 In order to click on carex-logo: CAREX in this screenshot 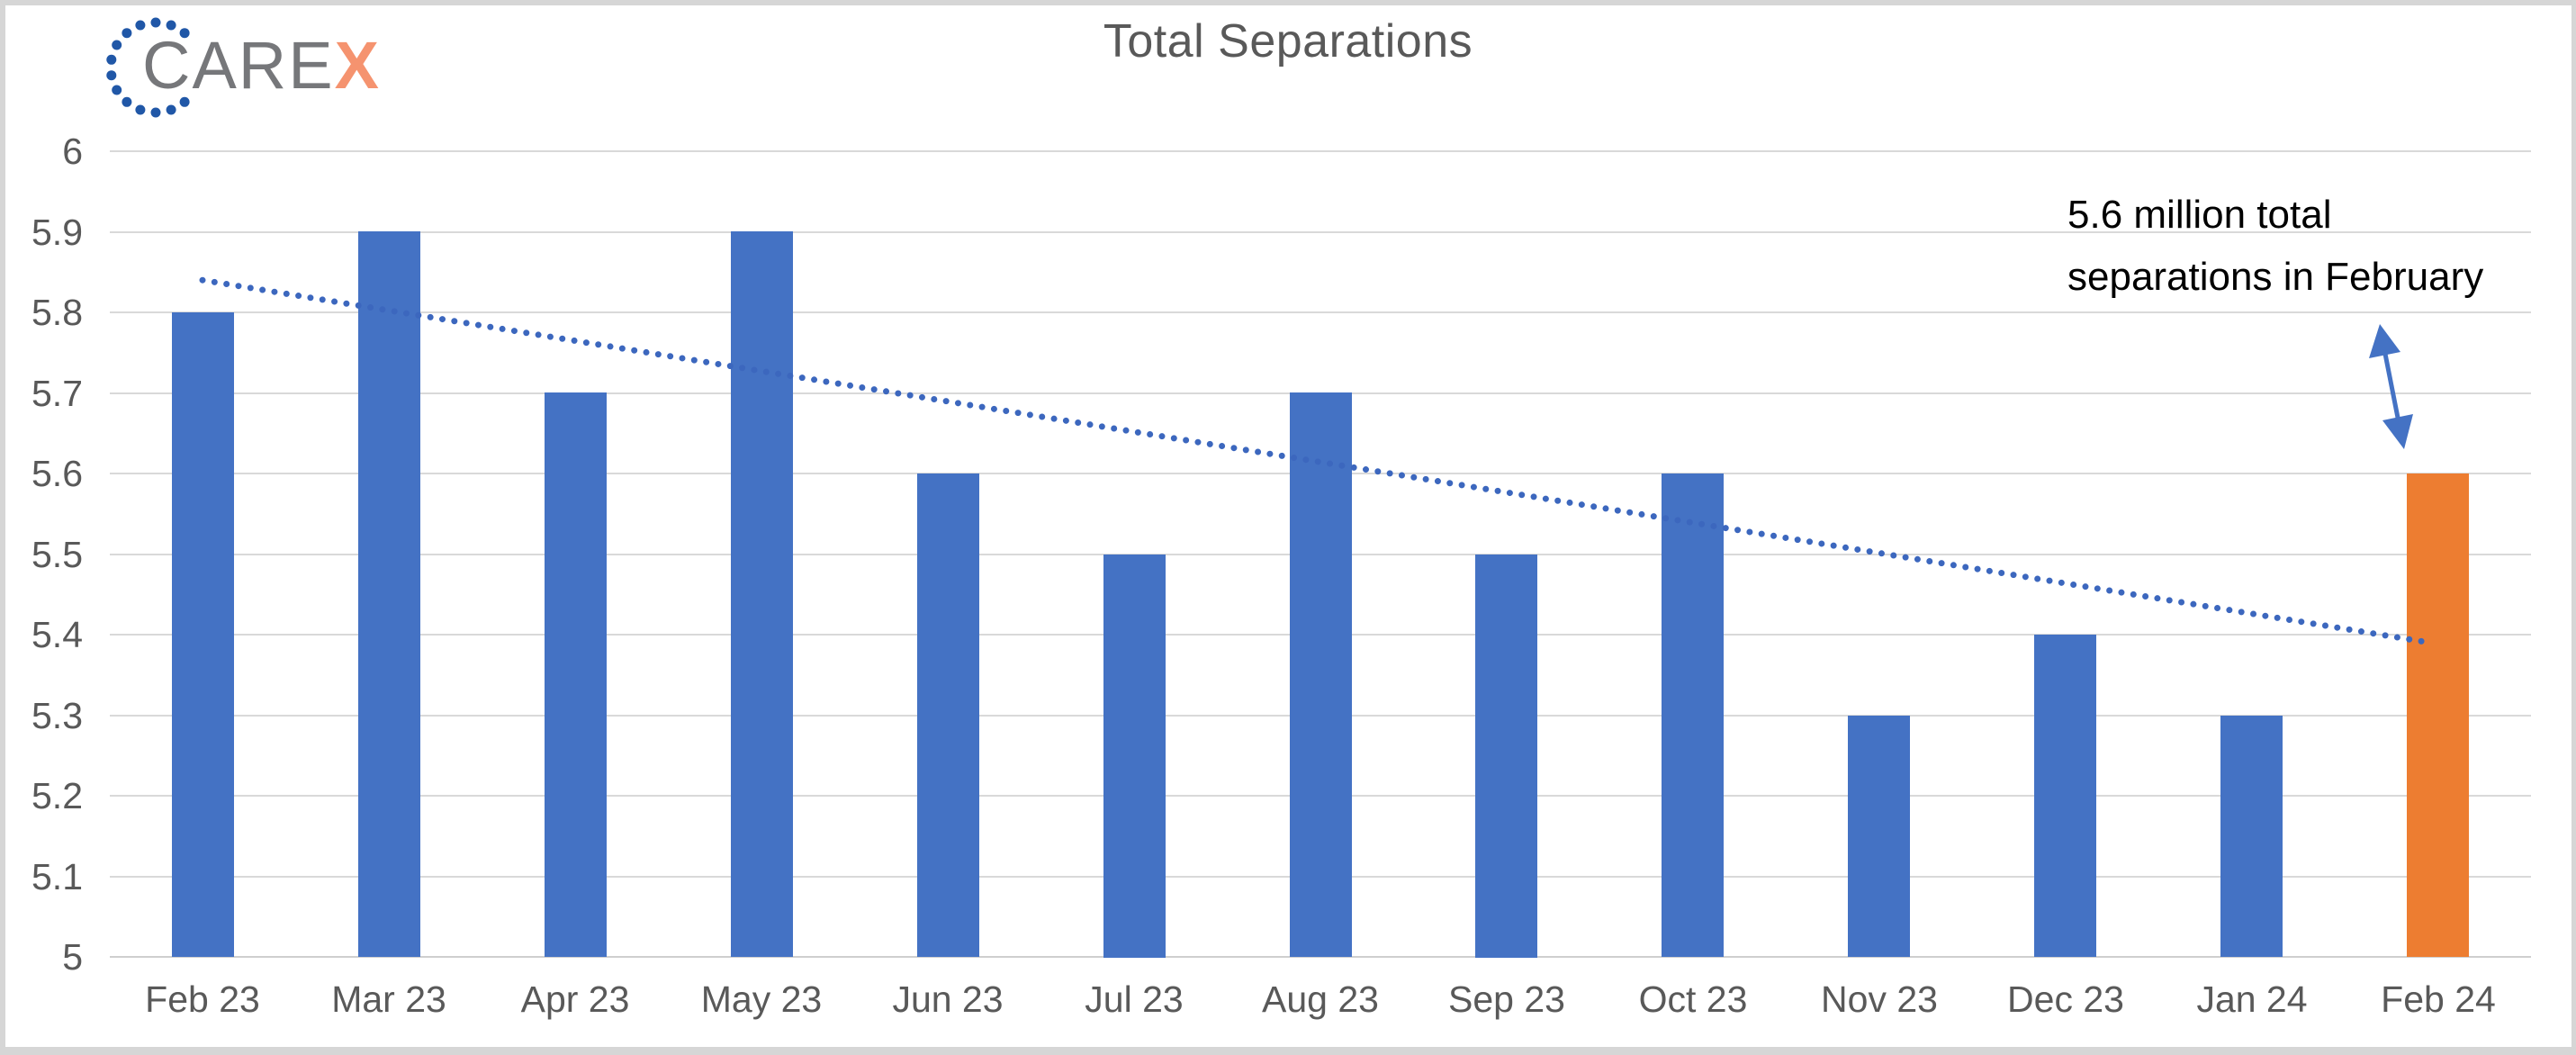, I will do `click(234, 67)`.